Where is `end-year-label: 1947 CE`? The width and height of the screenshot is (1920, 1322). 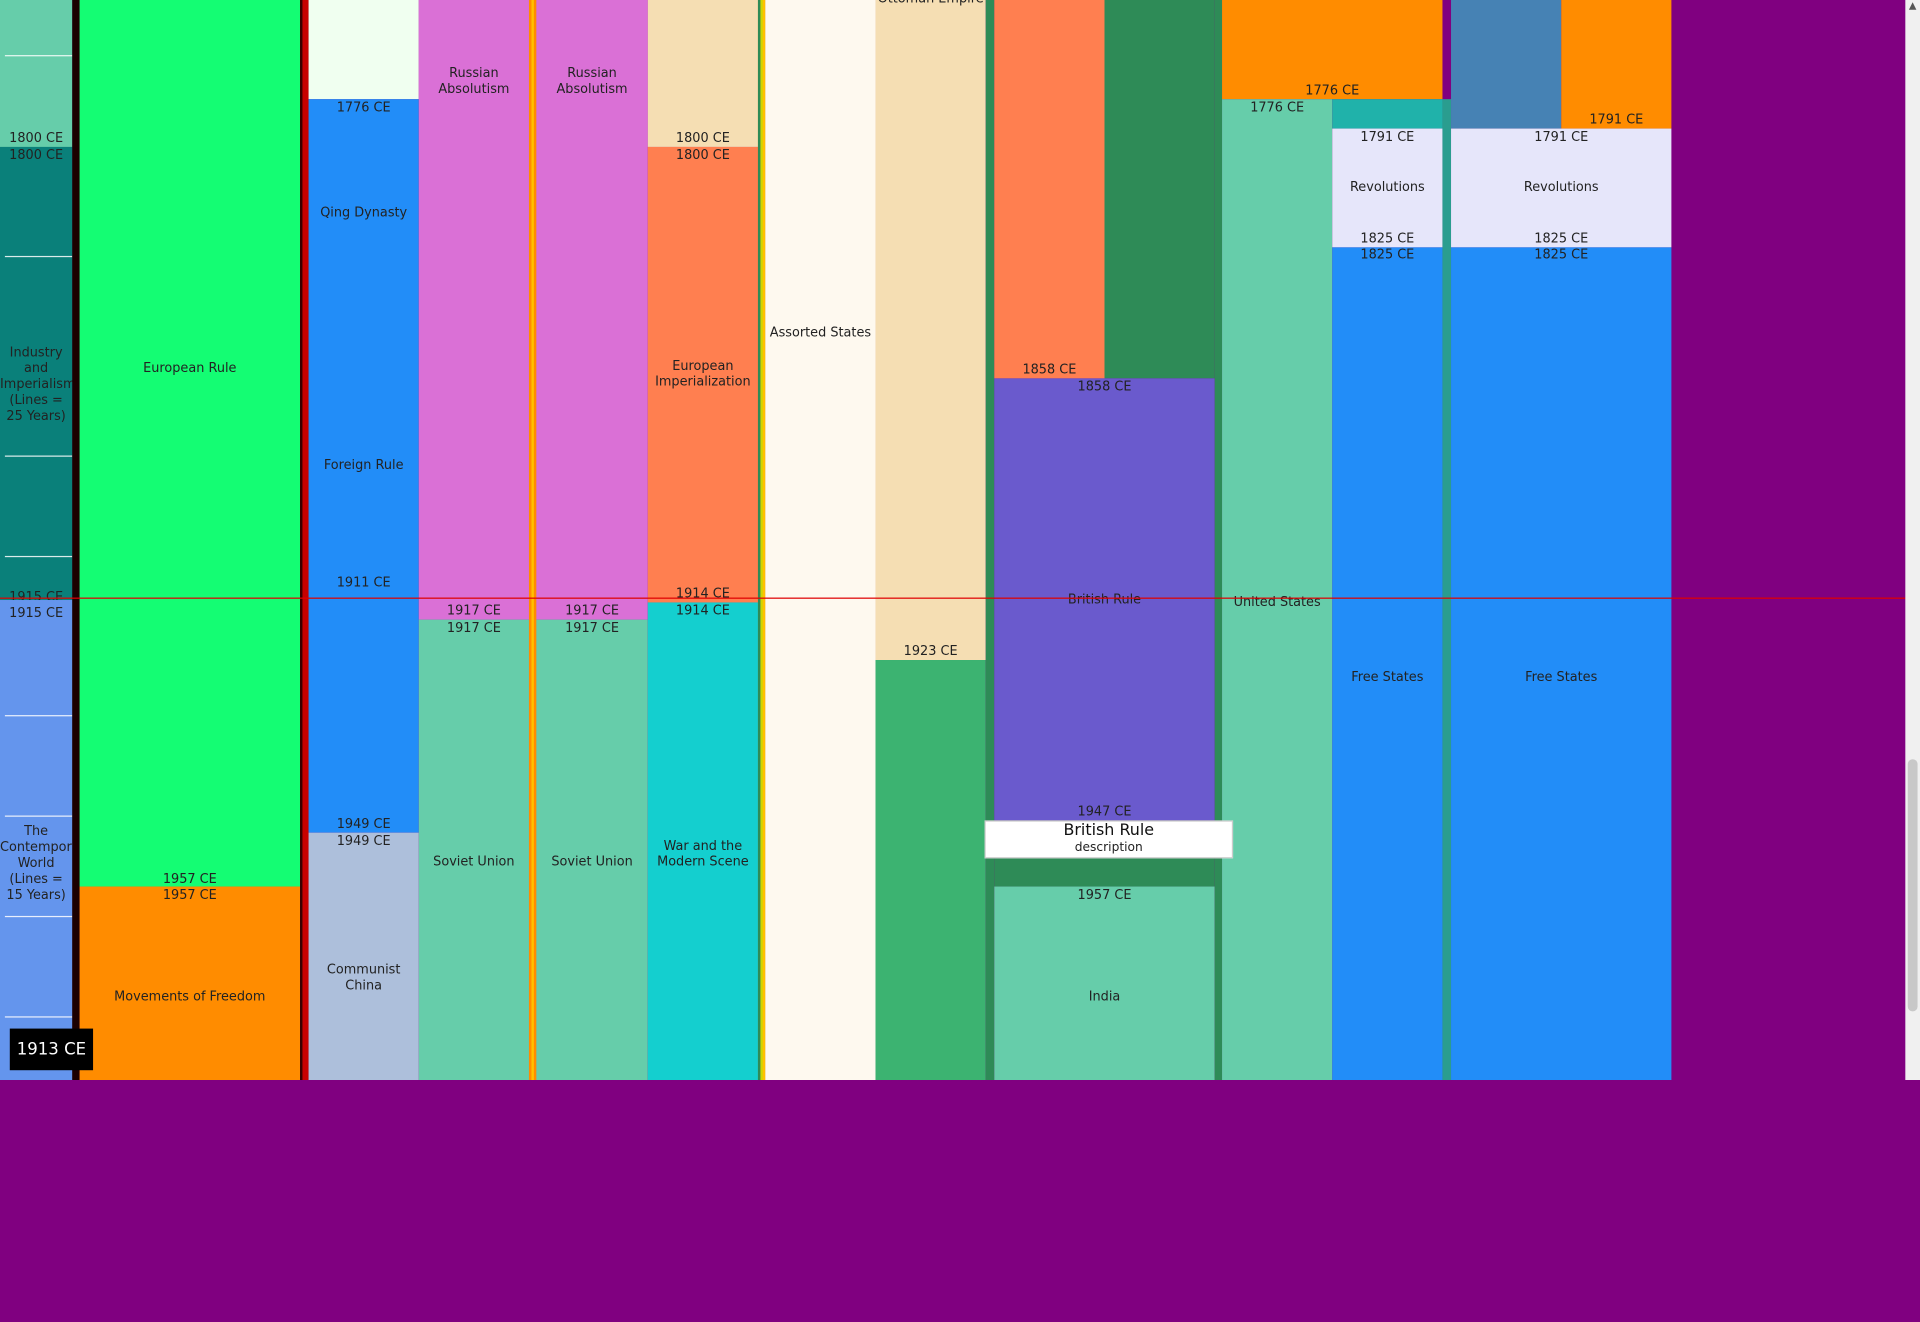
end-year-label: 1947 CE is located at coordinates (1104, 812).